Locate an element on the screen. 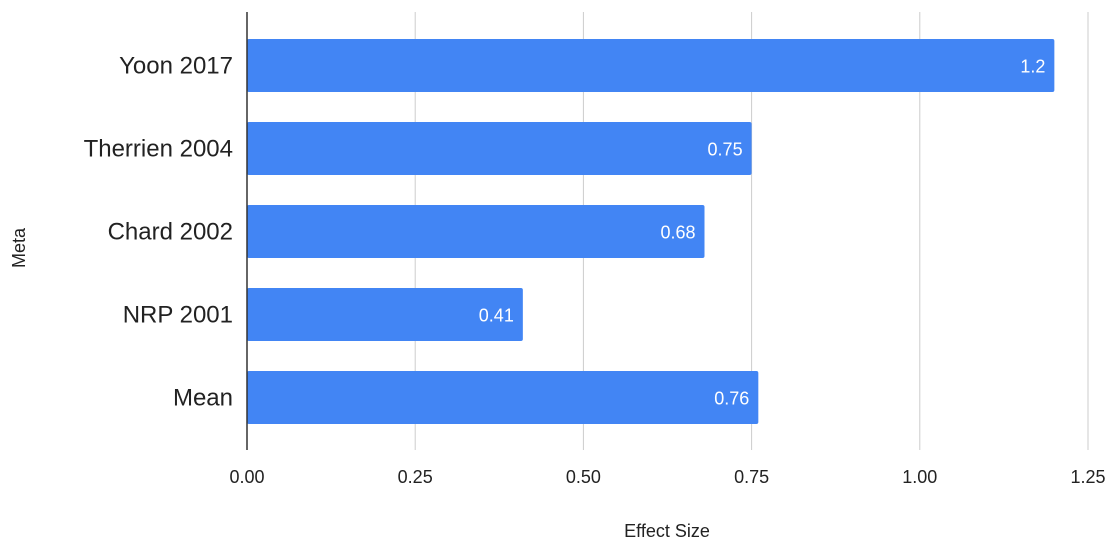 The image size is (1116, 546). data-label: 0.68 is located at coordinates (677, 233).